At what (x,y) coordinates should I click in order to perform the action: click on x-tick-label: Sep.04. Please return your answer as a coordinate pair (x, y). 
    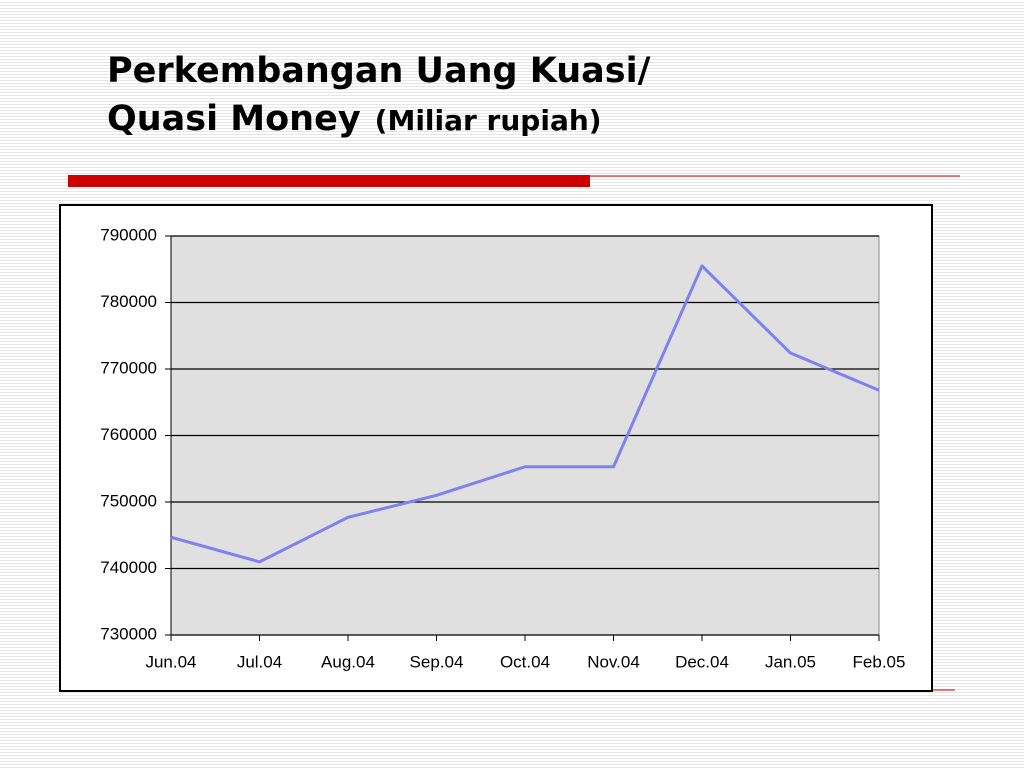
    Looking at the image, I should click on (437, 661).